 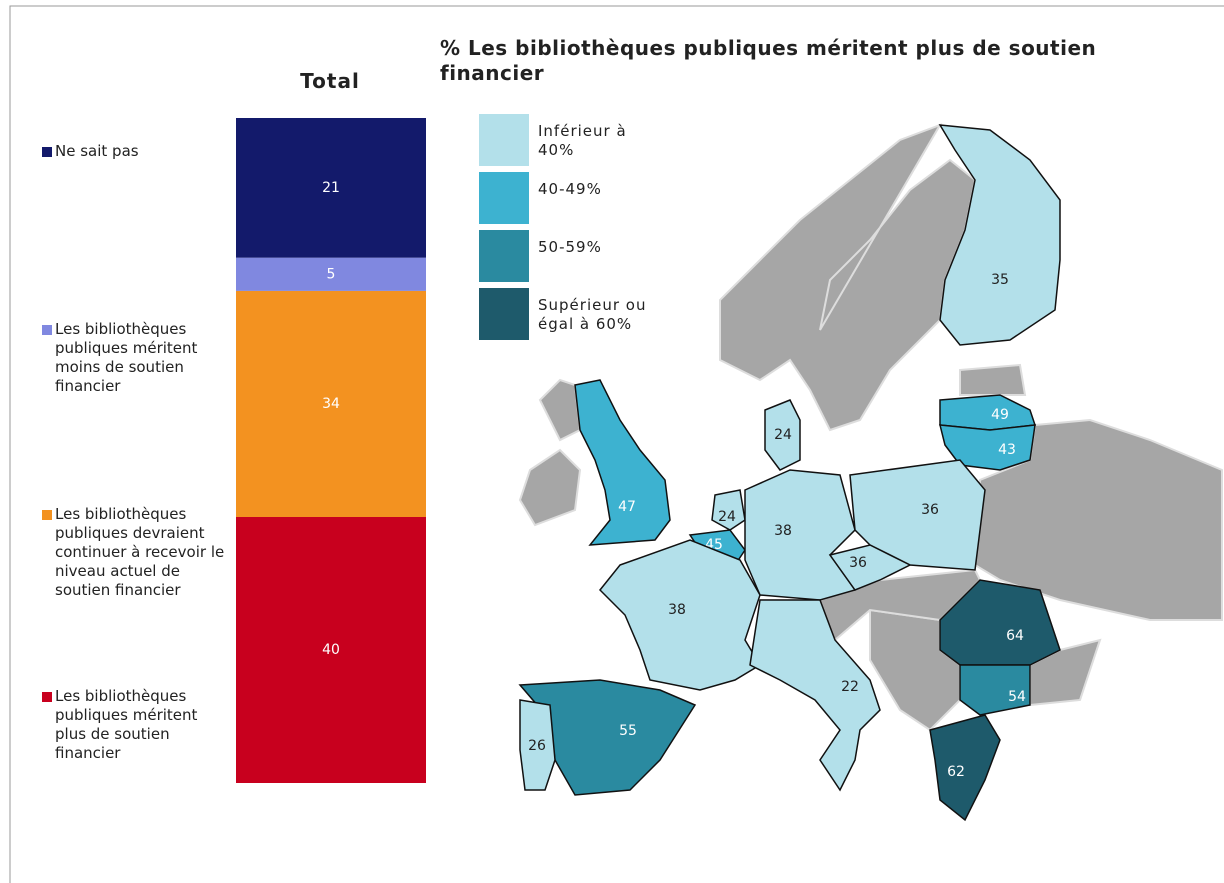 What do you see at coordinates (570, 189) in the screenshot?
I see `legend-label: 40-49%` at bounding box center [570, 189].